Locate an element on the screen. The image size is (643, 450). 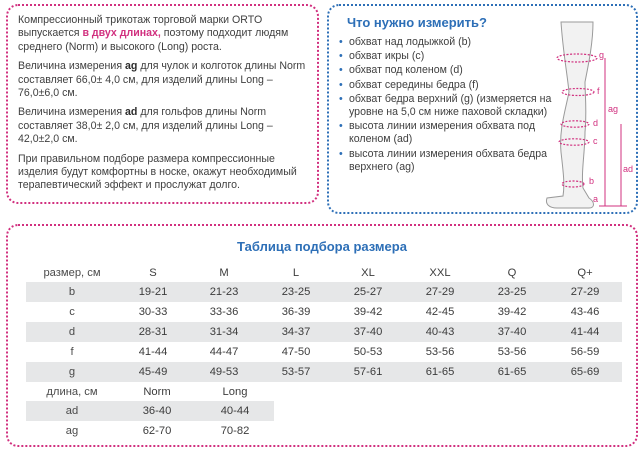
table-cell: 40-44 is located at coordinates (235, 411).